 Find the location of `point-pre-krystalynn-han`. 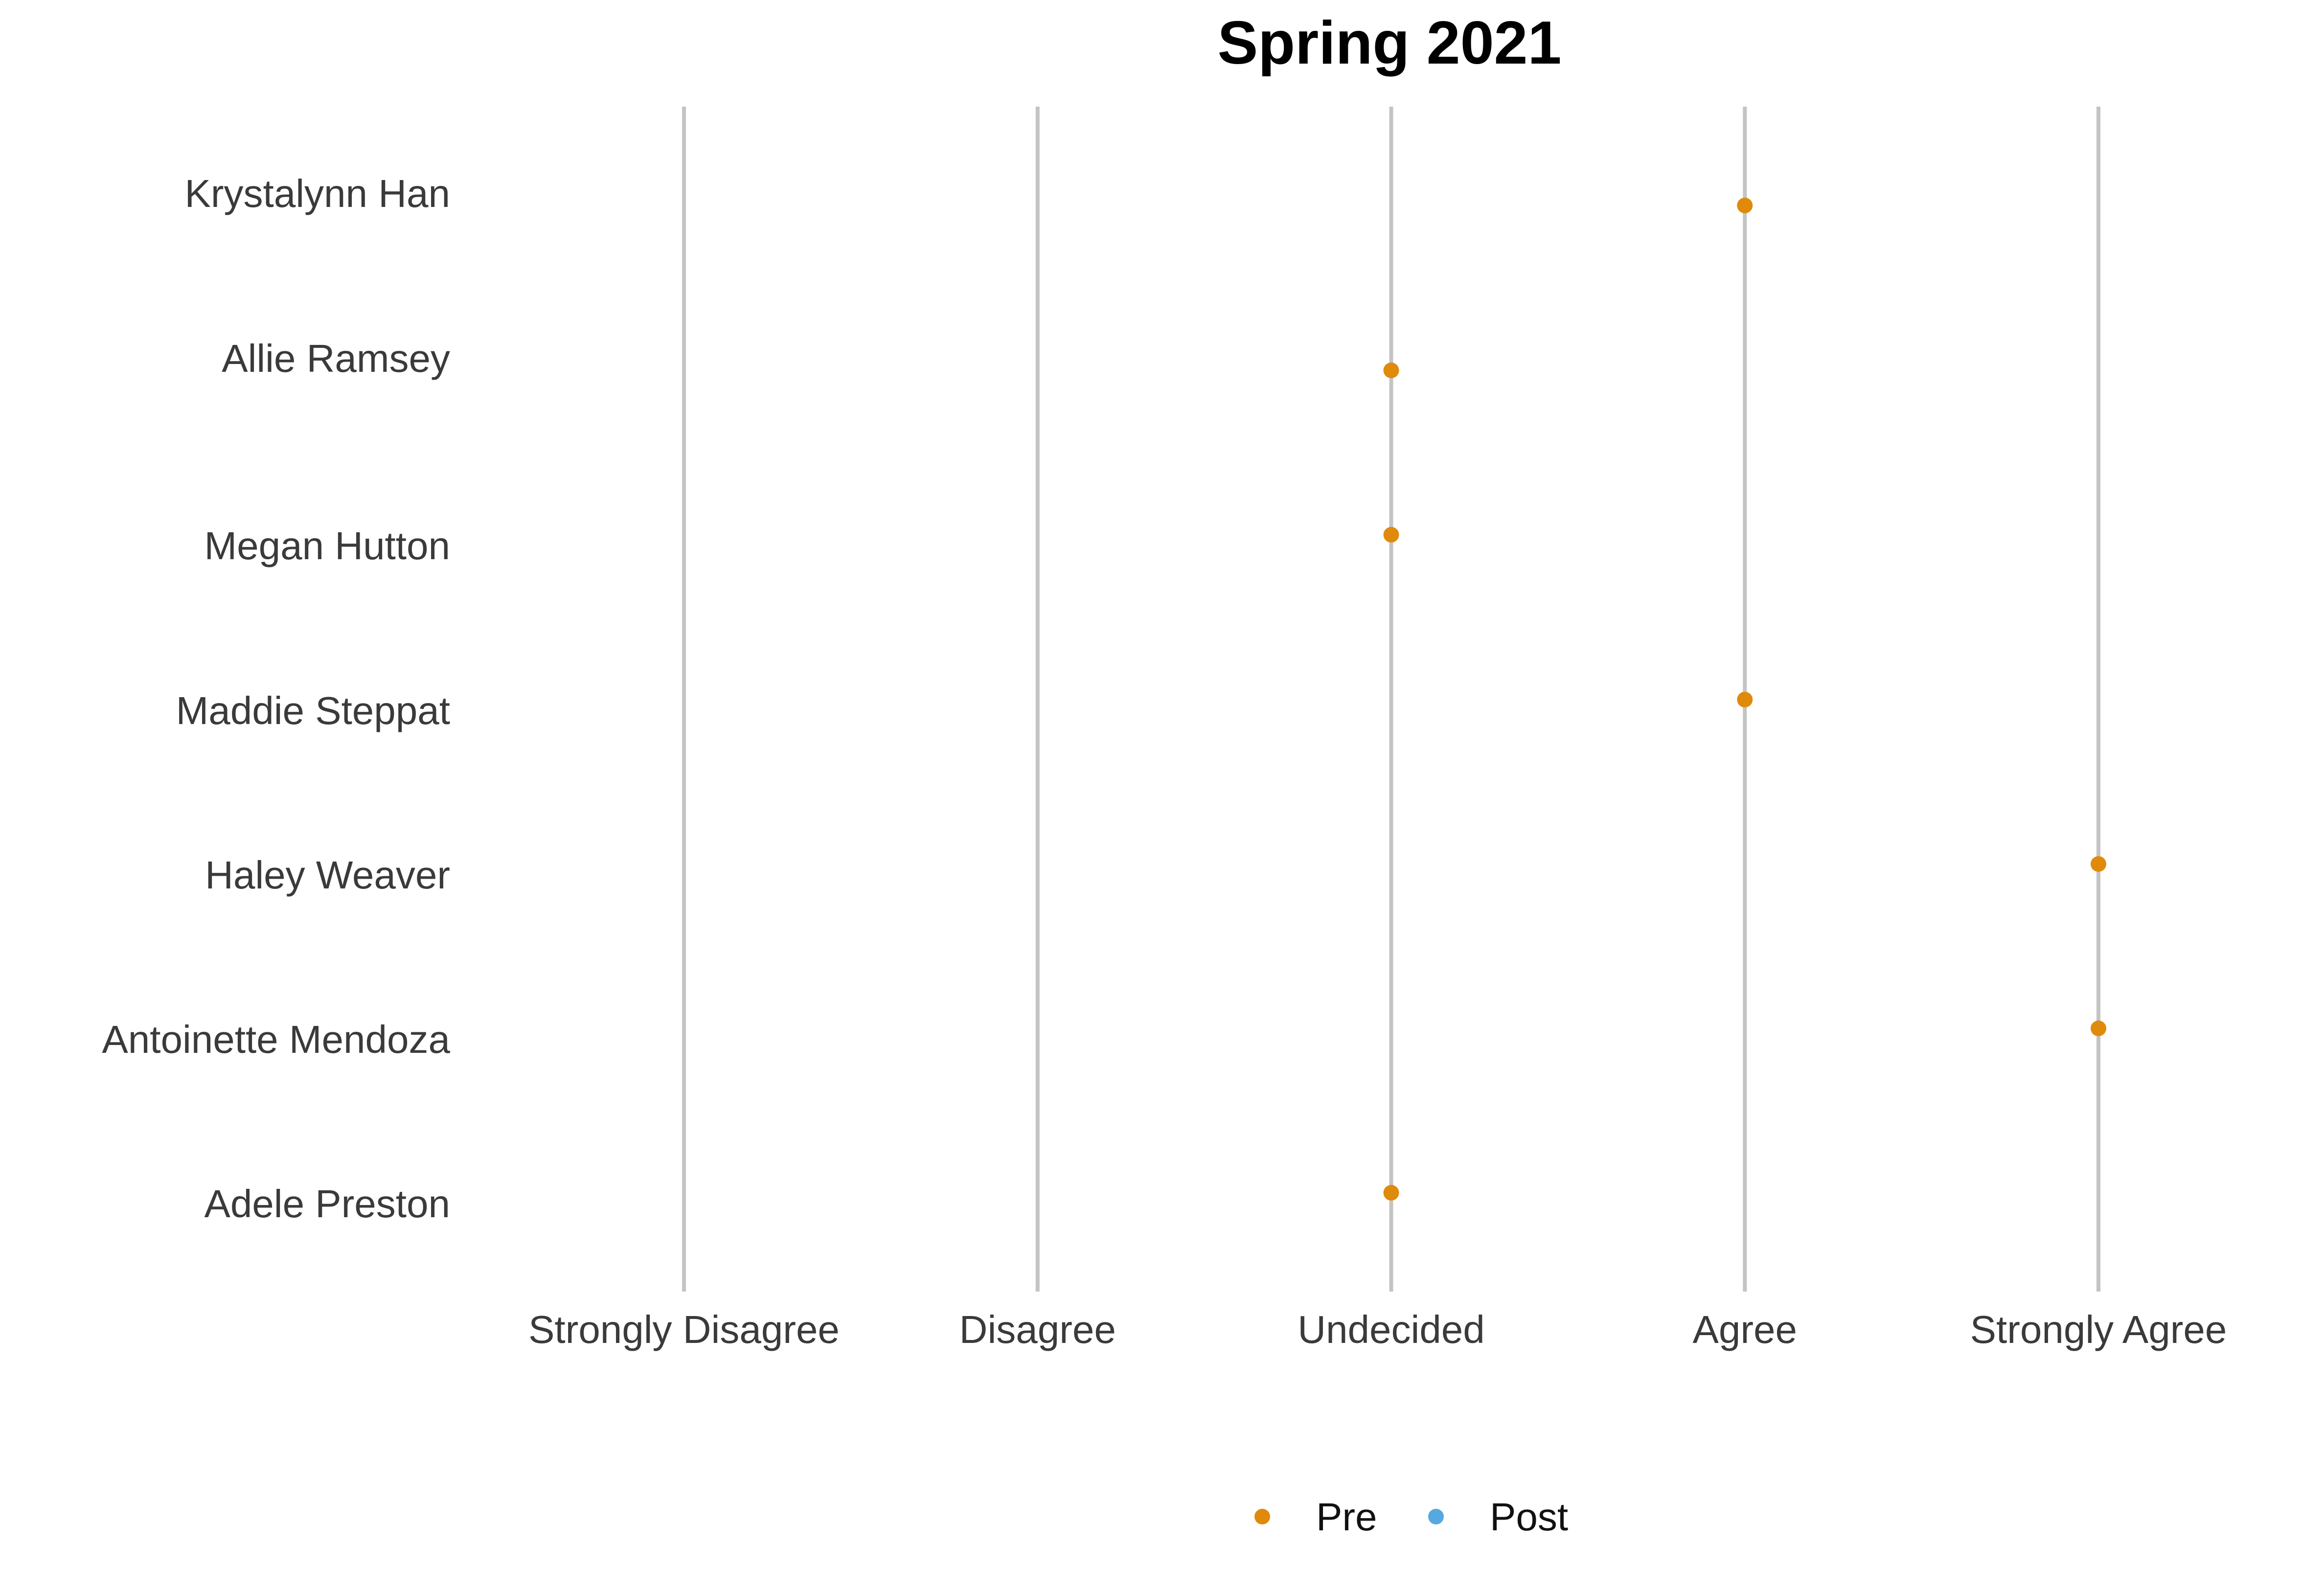

point-pre-krystalynn-han is located at coordinates (1745, 206).